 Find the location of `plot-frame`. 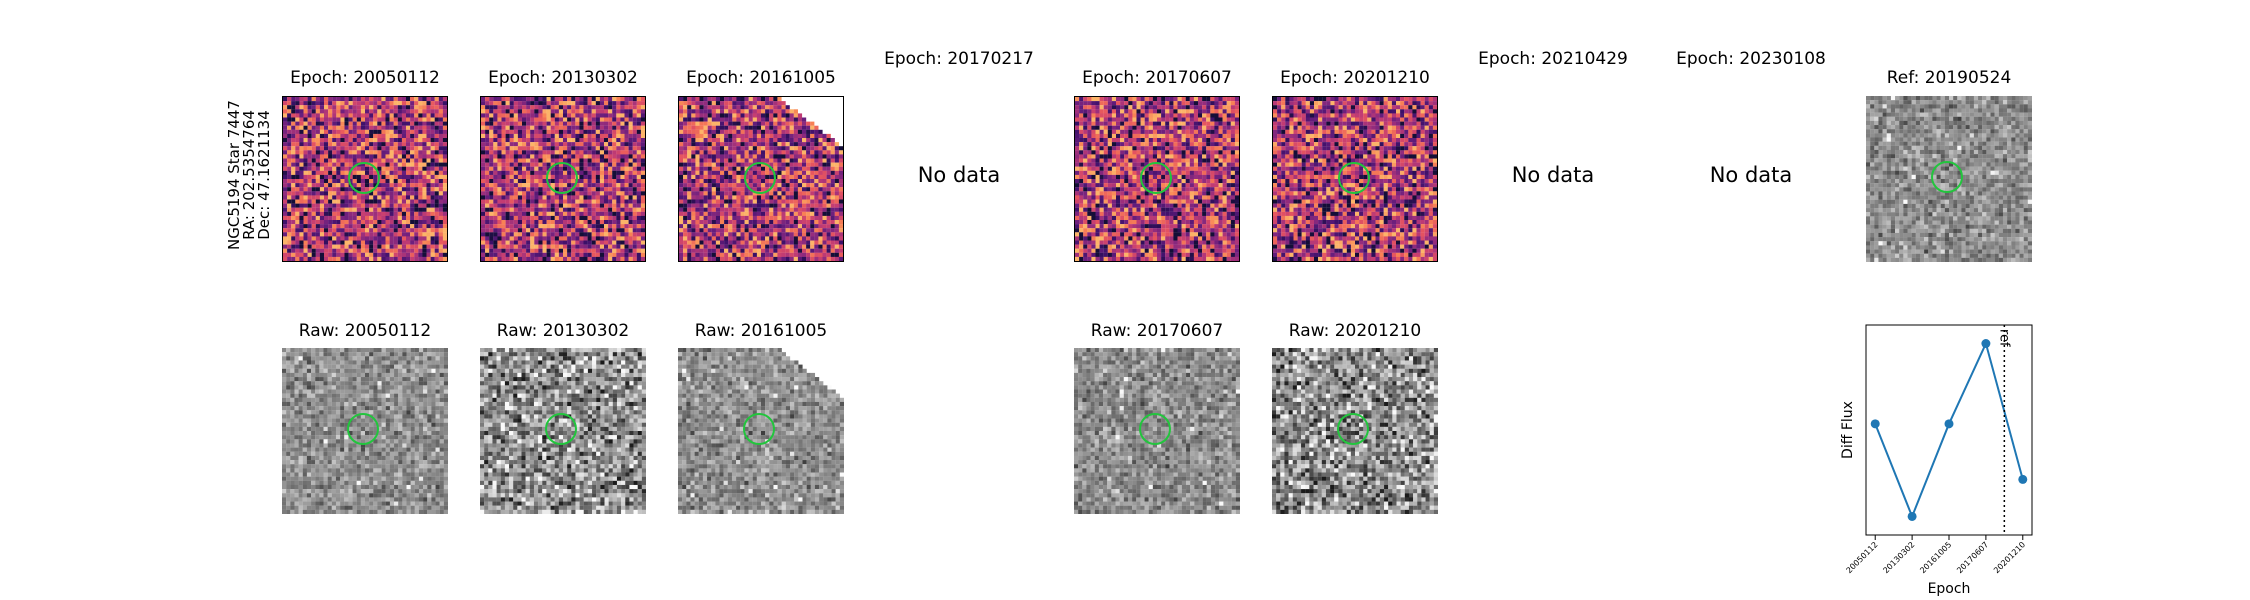

plot-frame is located at coordinates (1949, 430).